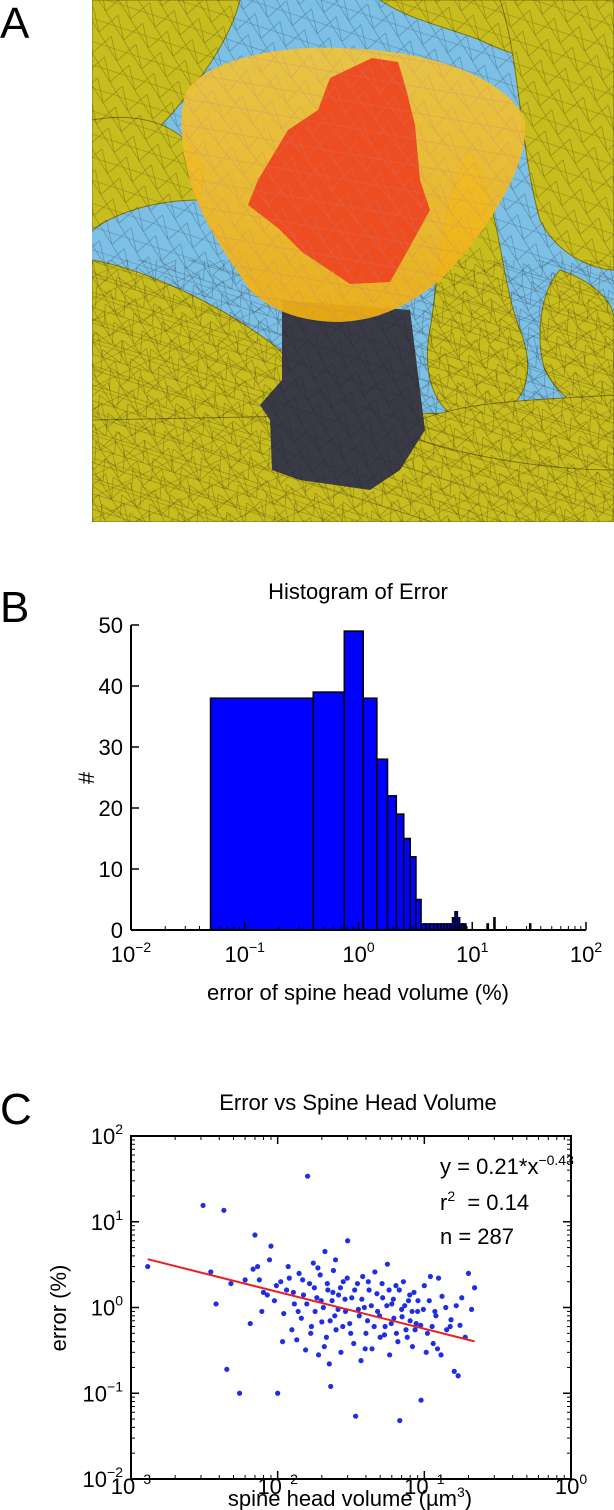  What do you see at coordinates (131, 1485) in the screenshot?
I see `scatter-x-tick-label: 10⁻³` at bounding box center [131, 1485].